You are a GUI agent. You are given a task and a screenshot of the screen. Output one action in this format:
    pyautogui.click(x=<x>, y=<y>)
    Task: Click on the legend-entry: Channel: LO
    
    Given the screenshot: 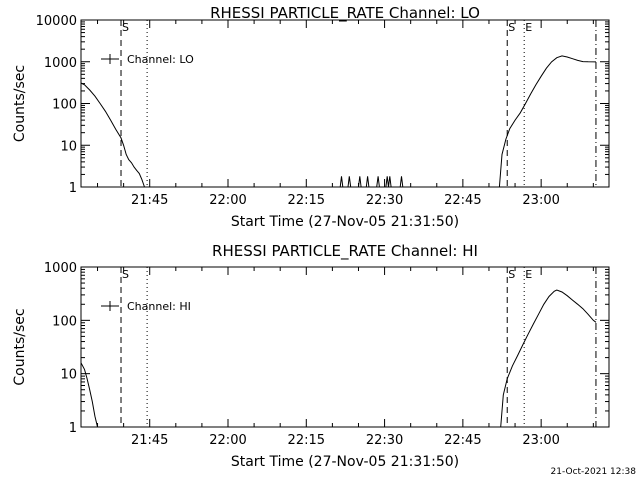 What is the action you would take?
    pyautogui.click(x=160, y=59)
    